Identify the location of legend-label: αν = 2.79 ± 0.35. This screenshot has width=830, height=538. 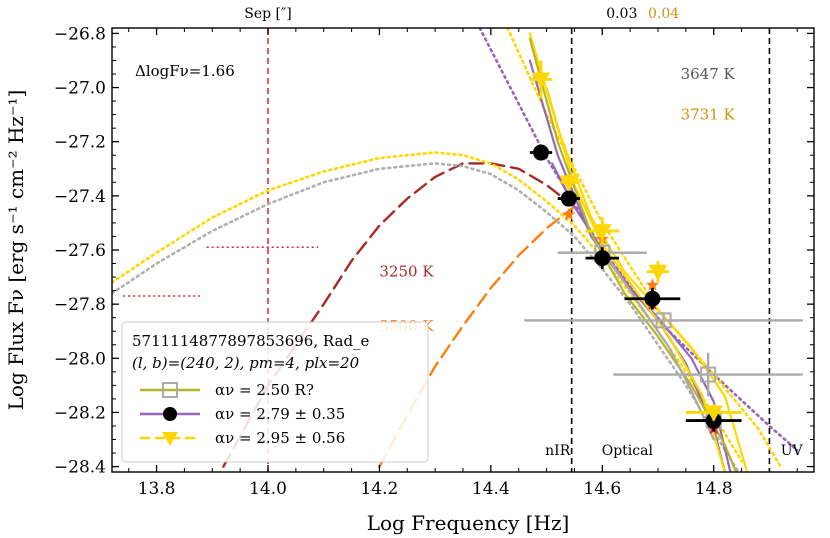
(280, 414).